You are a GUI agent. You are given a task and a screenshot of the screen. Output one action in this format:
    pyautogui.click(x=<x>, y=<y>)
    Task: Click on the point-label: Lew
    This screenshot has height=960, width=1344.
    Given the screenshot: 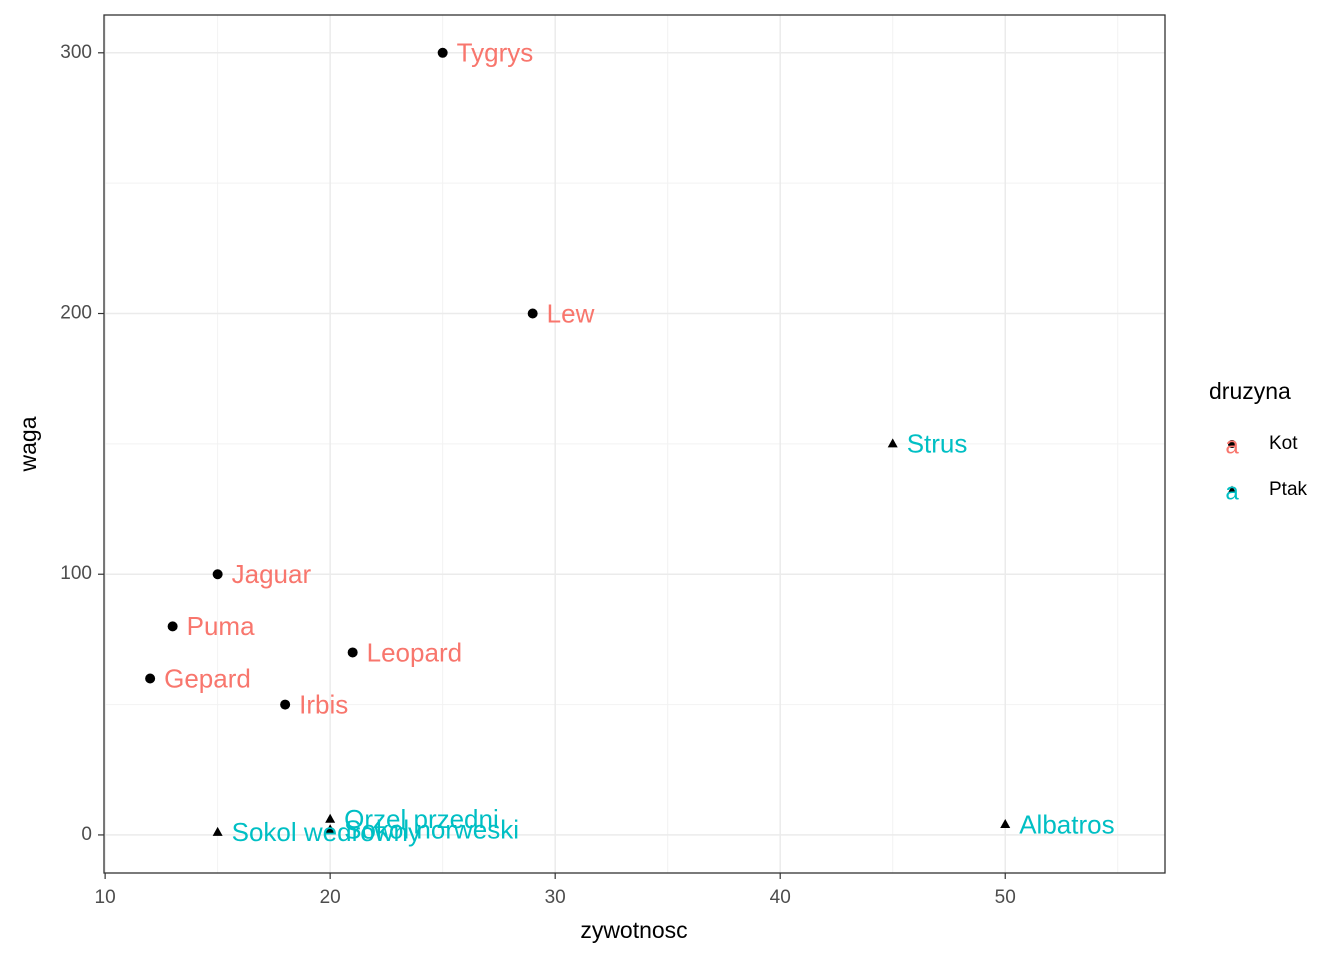 What is the action you would take?
    pyautogui.click(x=571, y=313)
    